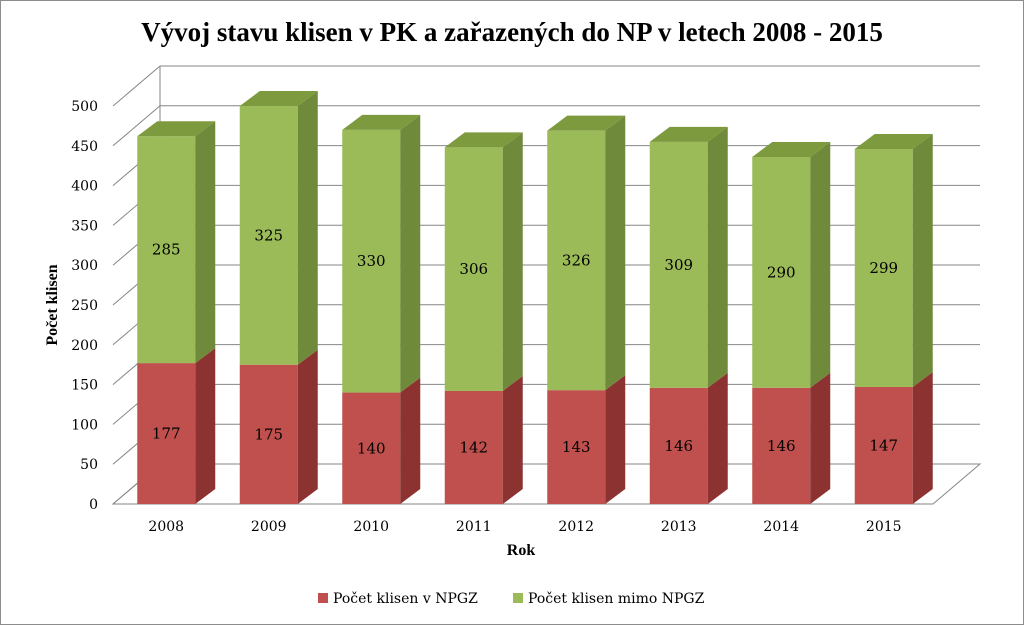 This screenshot has height=625, width=1024. What do you see at coordinates (323, 598) in the screenshot?
I see `legend-swatch-s0` at bounding box center [323, 598].